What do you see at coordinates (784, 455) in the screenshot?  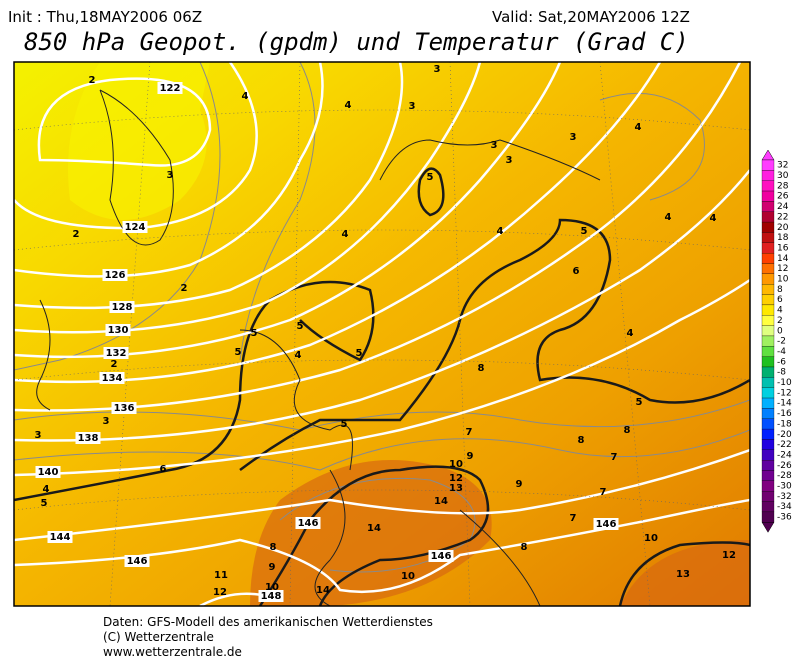 I see `colorbar-label: -24` at bounding box center [784, 455].